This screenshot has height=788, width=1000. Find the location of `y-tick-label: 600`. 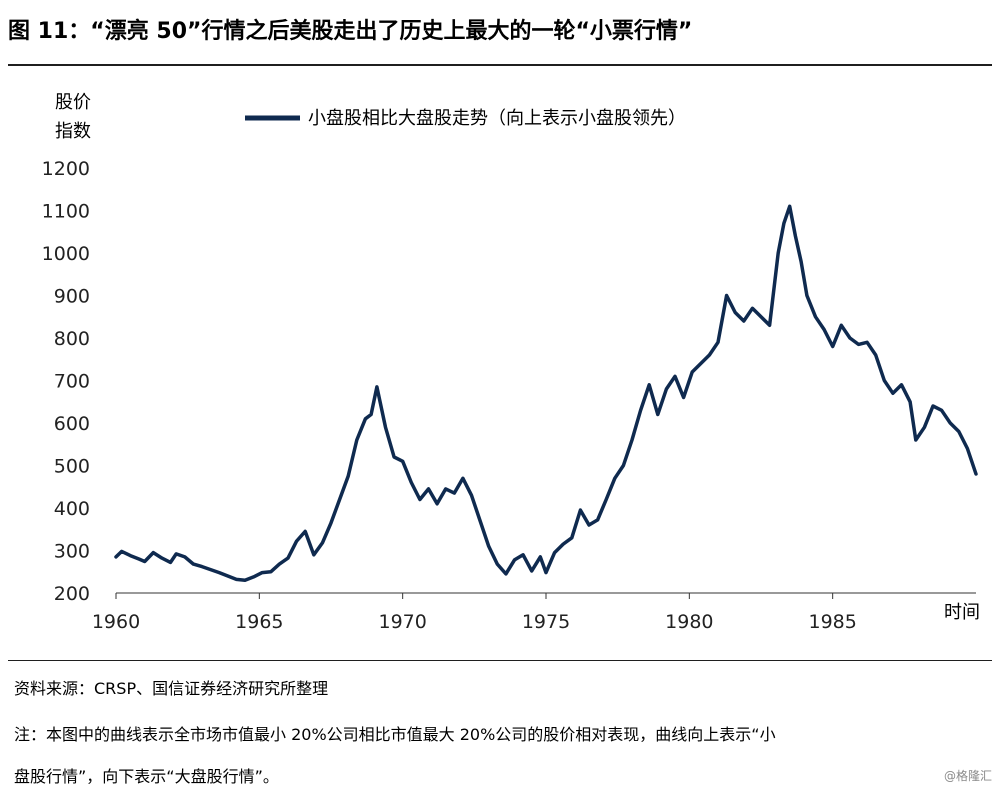

y-tick-label: 600 is located at coordinates (72, 424).